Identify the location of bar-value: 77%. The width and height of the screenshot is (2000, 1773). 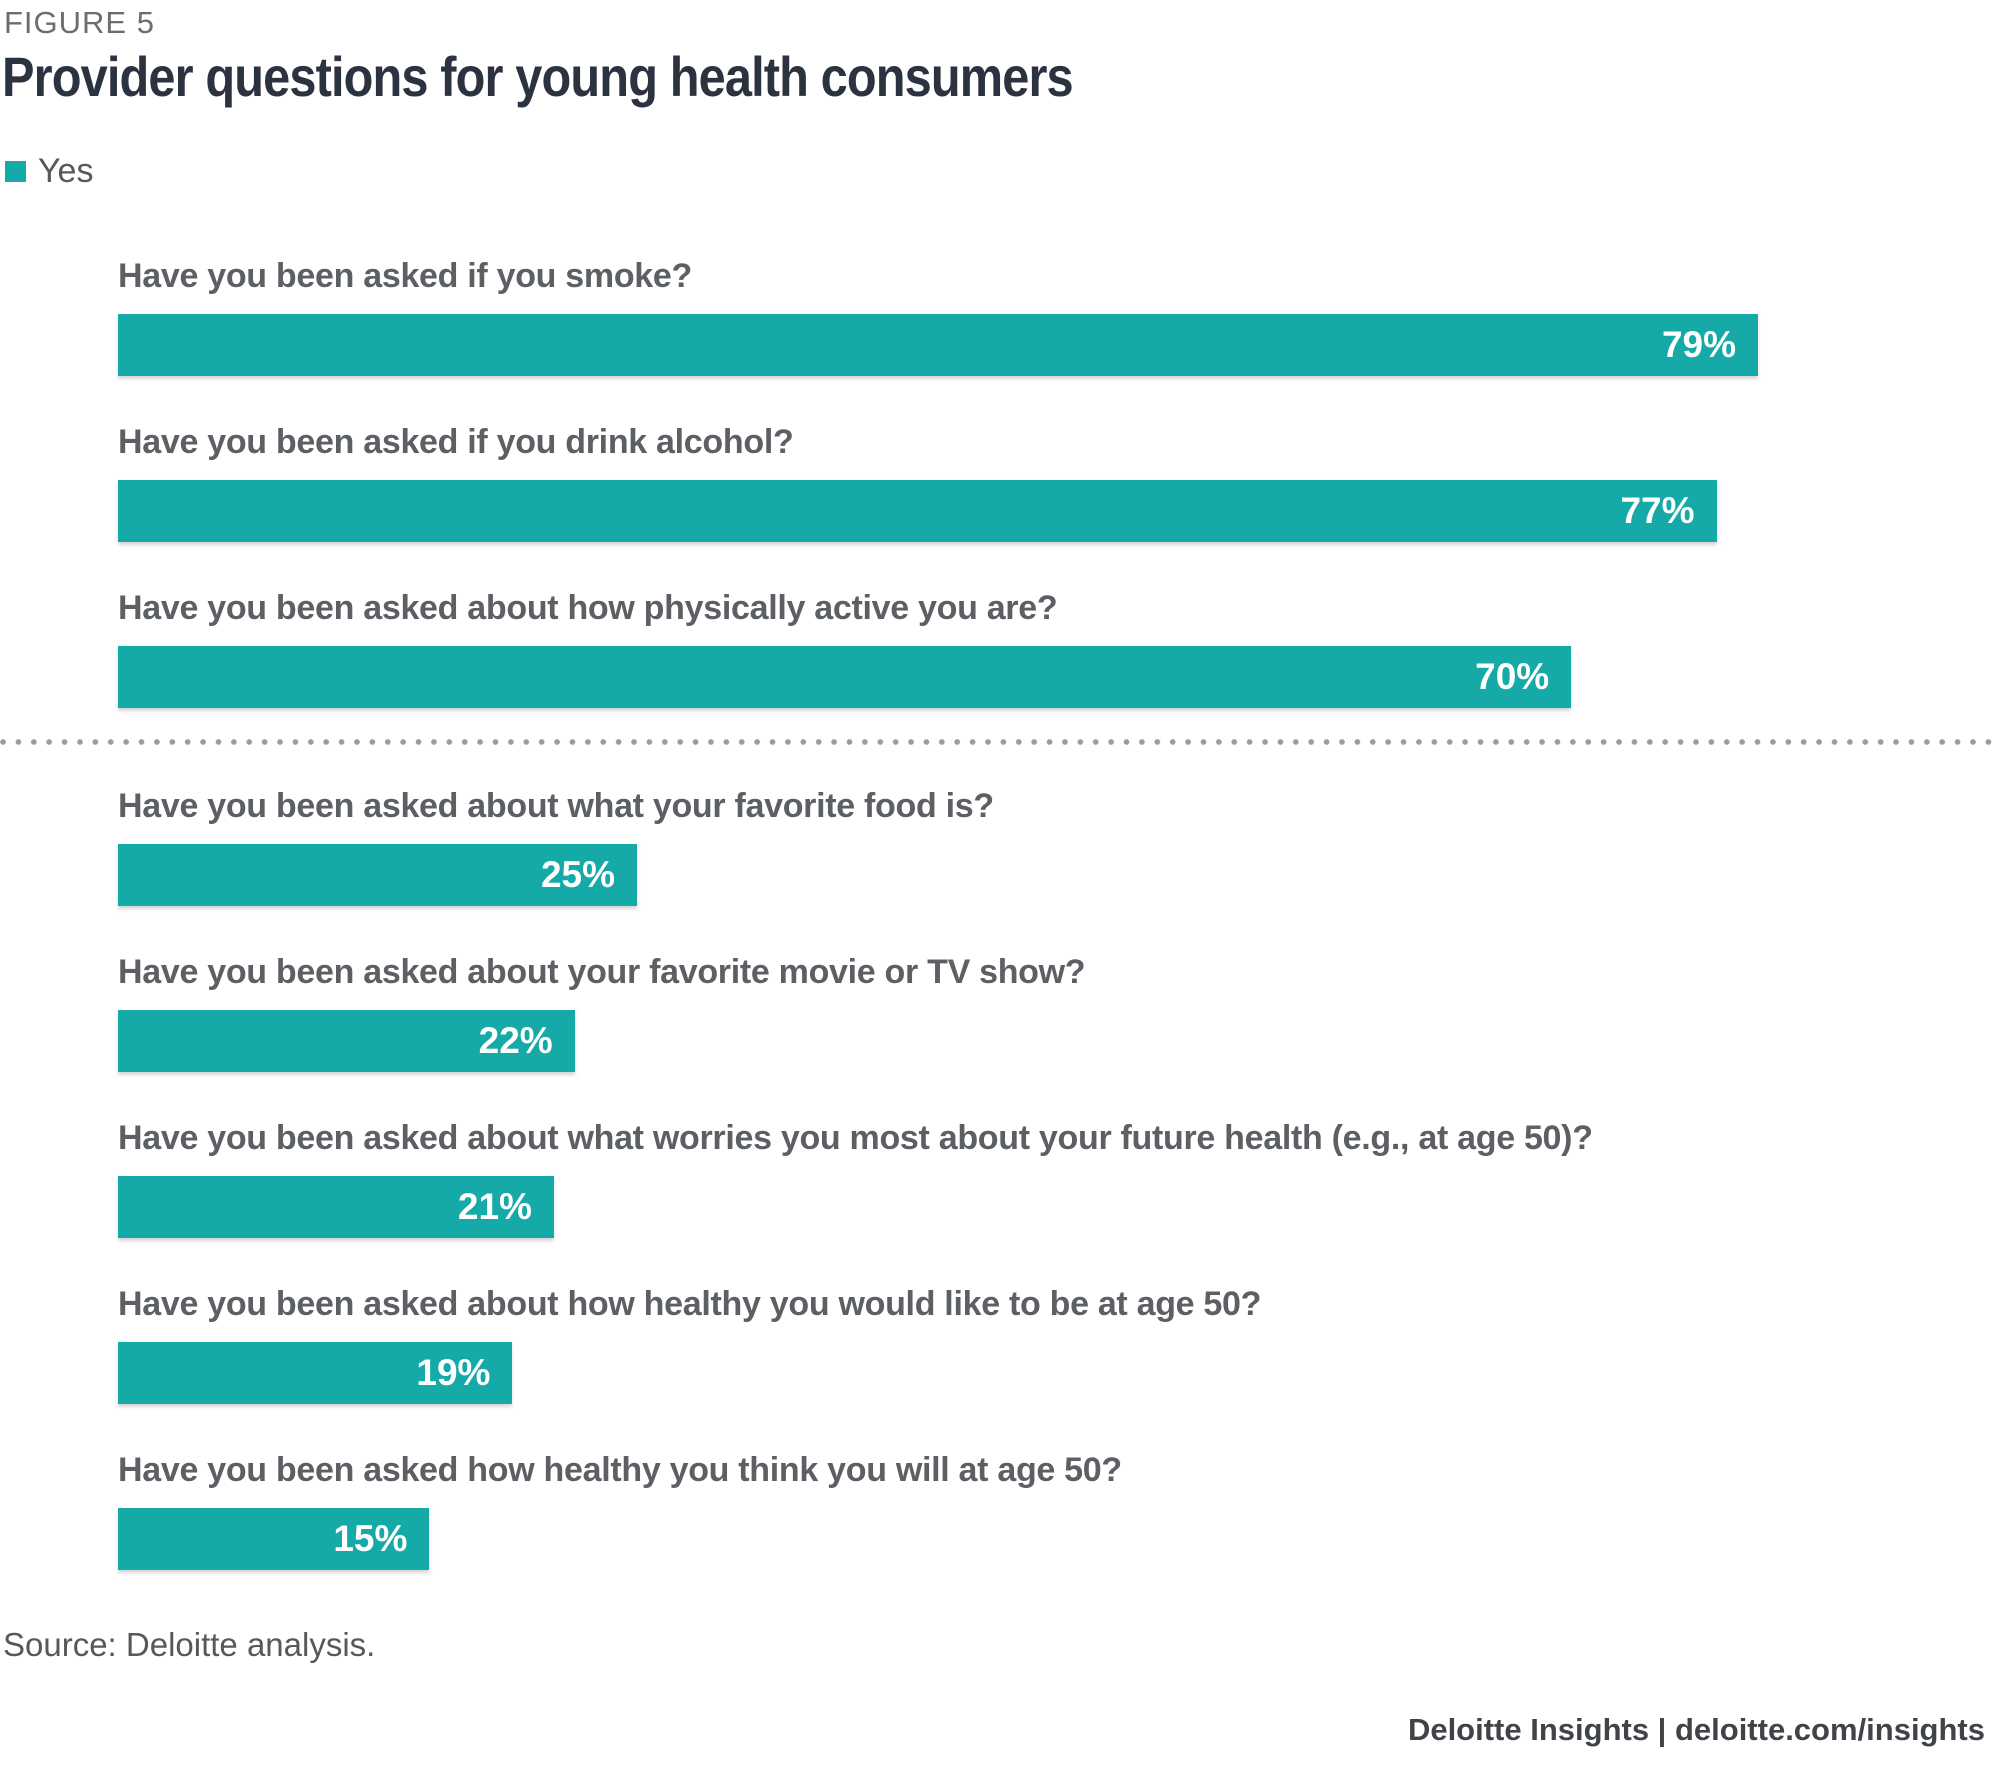
(1657, 510).